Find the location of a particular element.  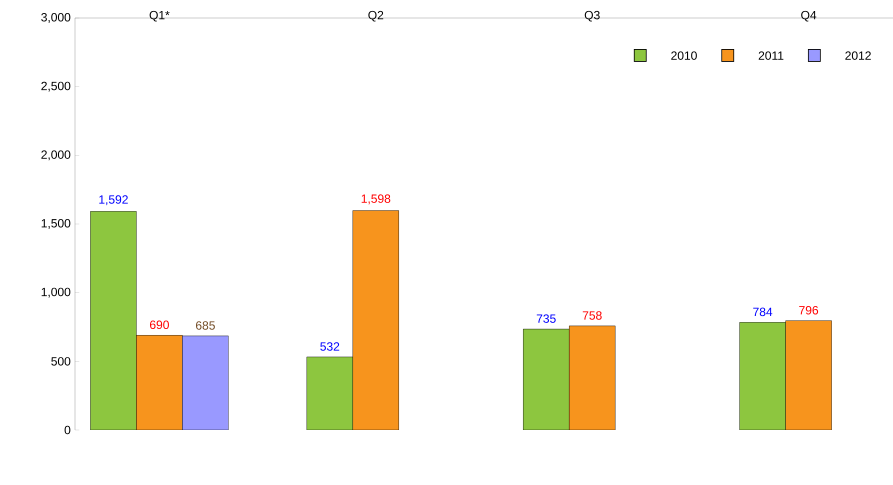

data-label: 735 is located at coordinates (546, 318).